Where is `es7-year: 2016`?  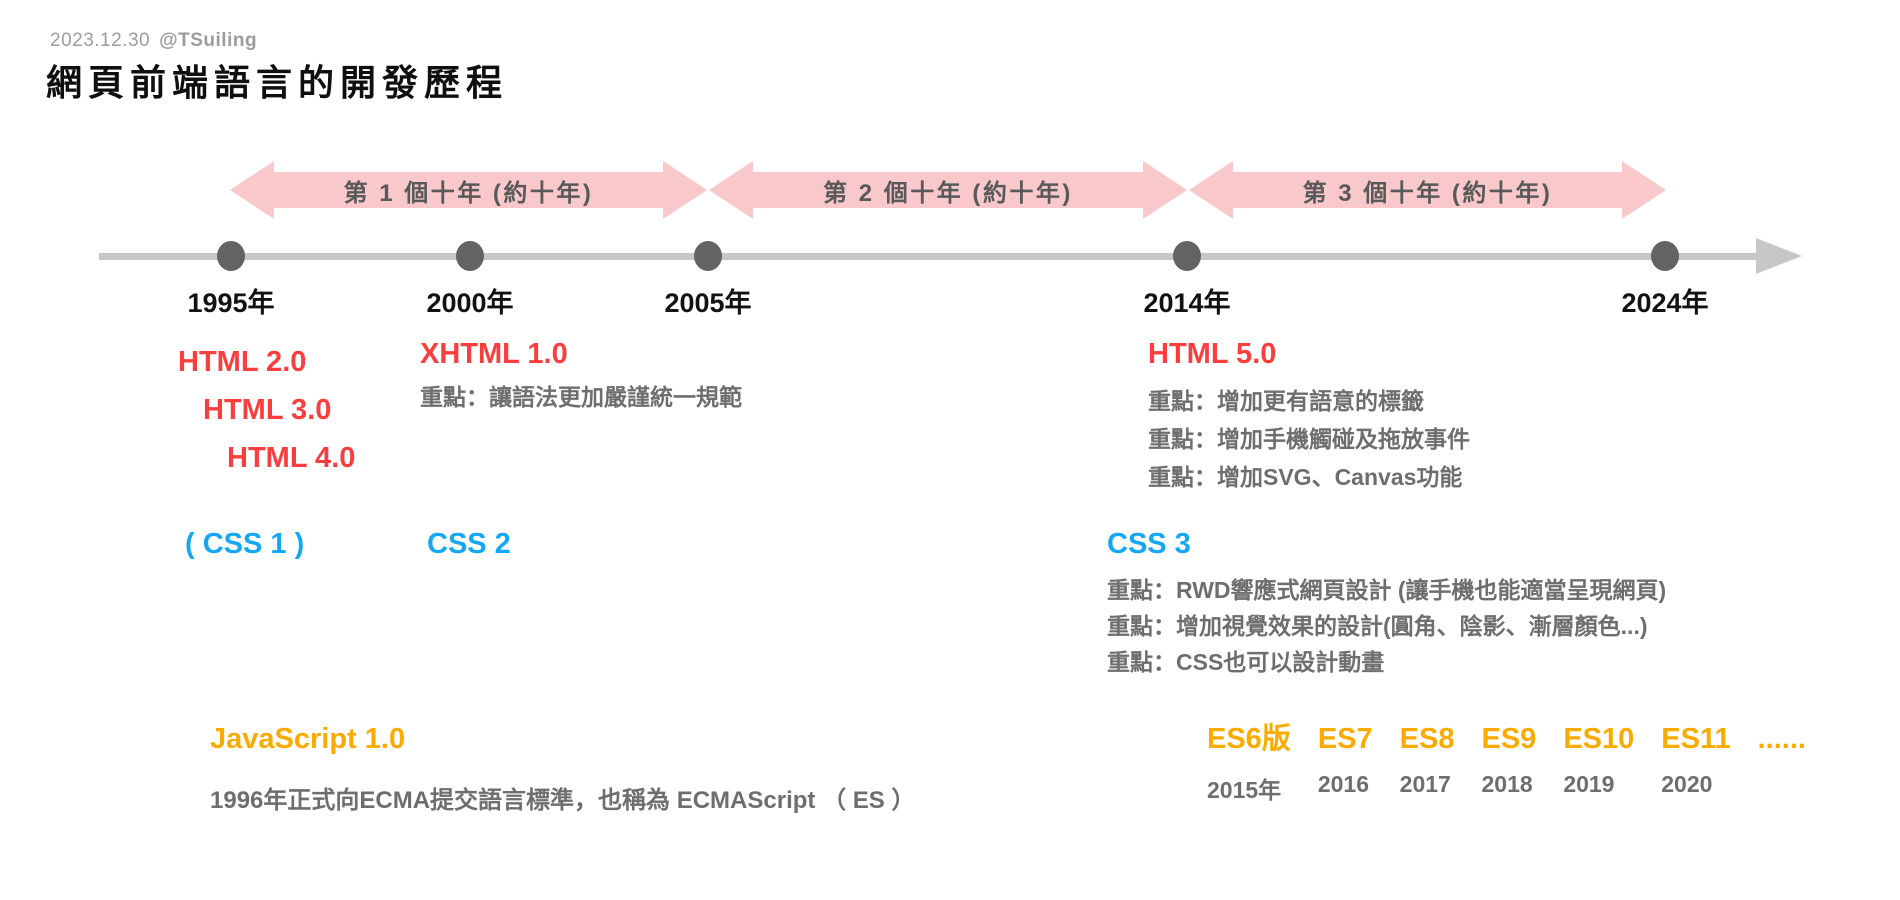 es7-year: 2016 is located at coordinates (1343, 784).